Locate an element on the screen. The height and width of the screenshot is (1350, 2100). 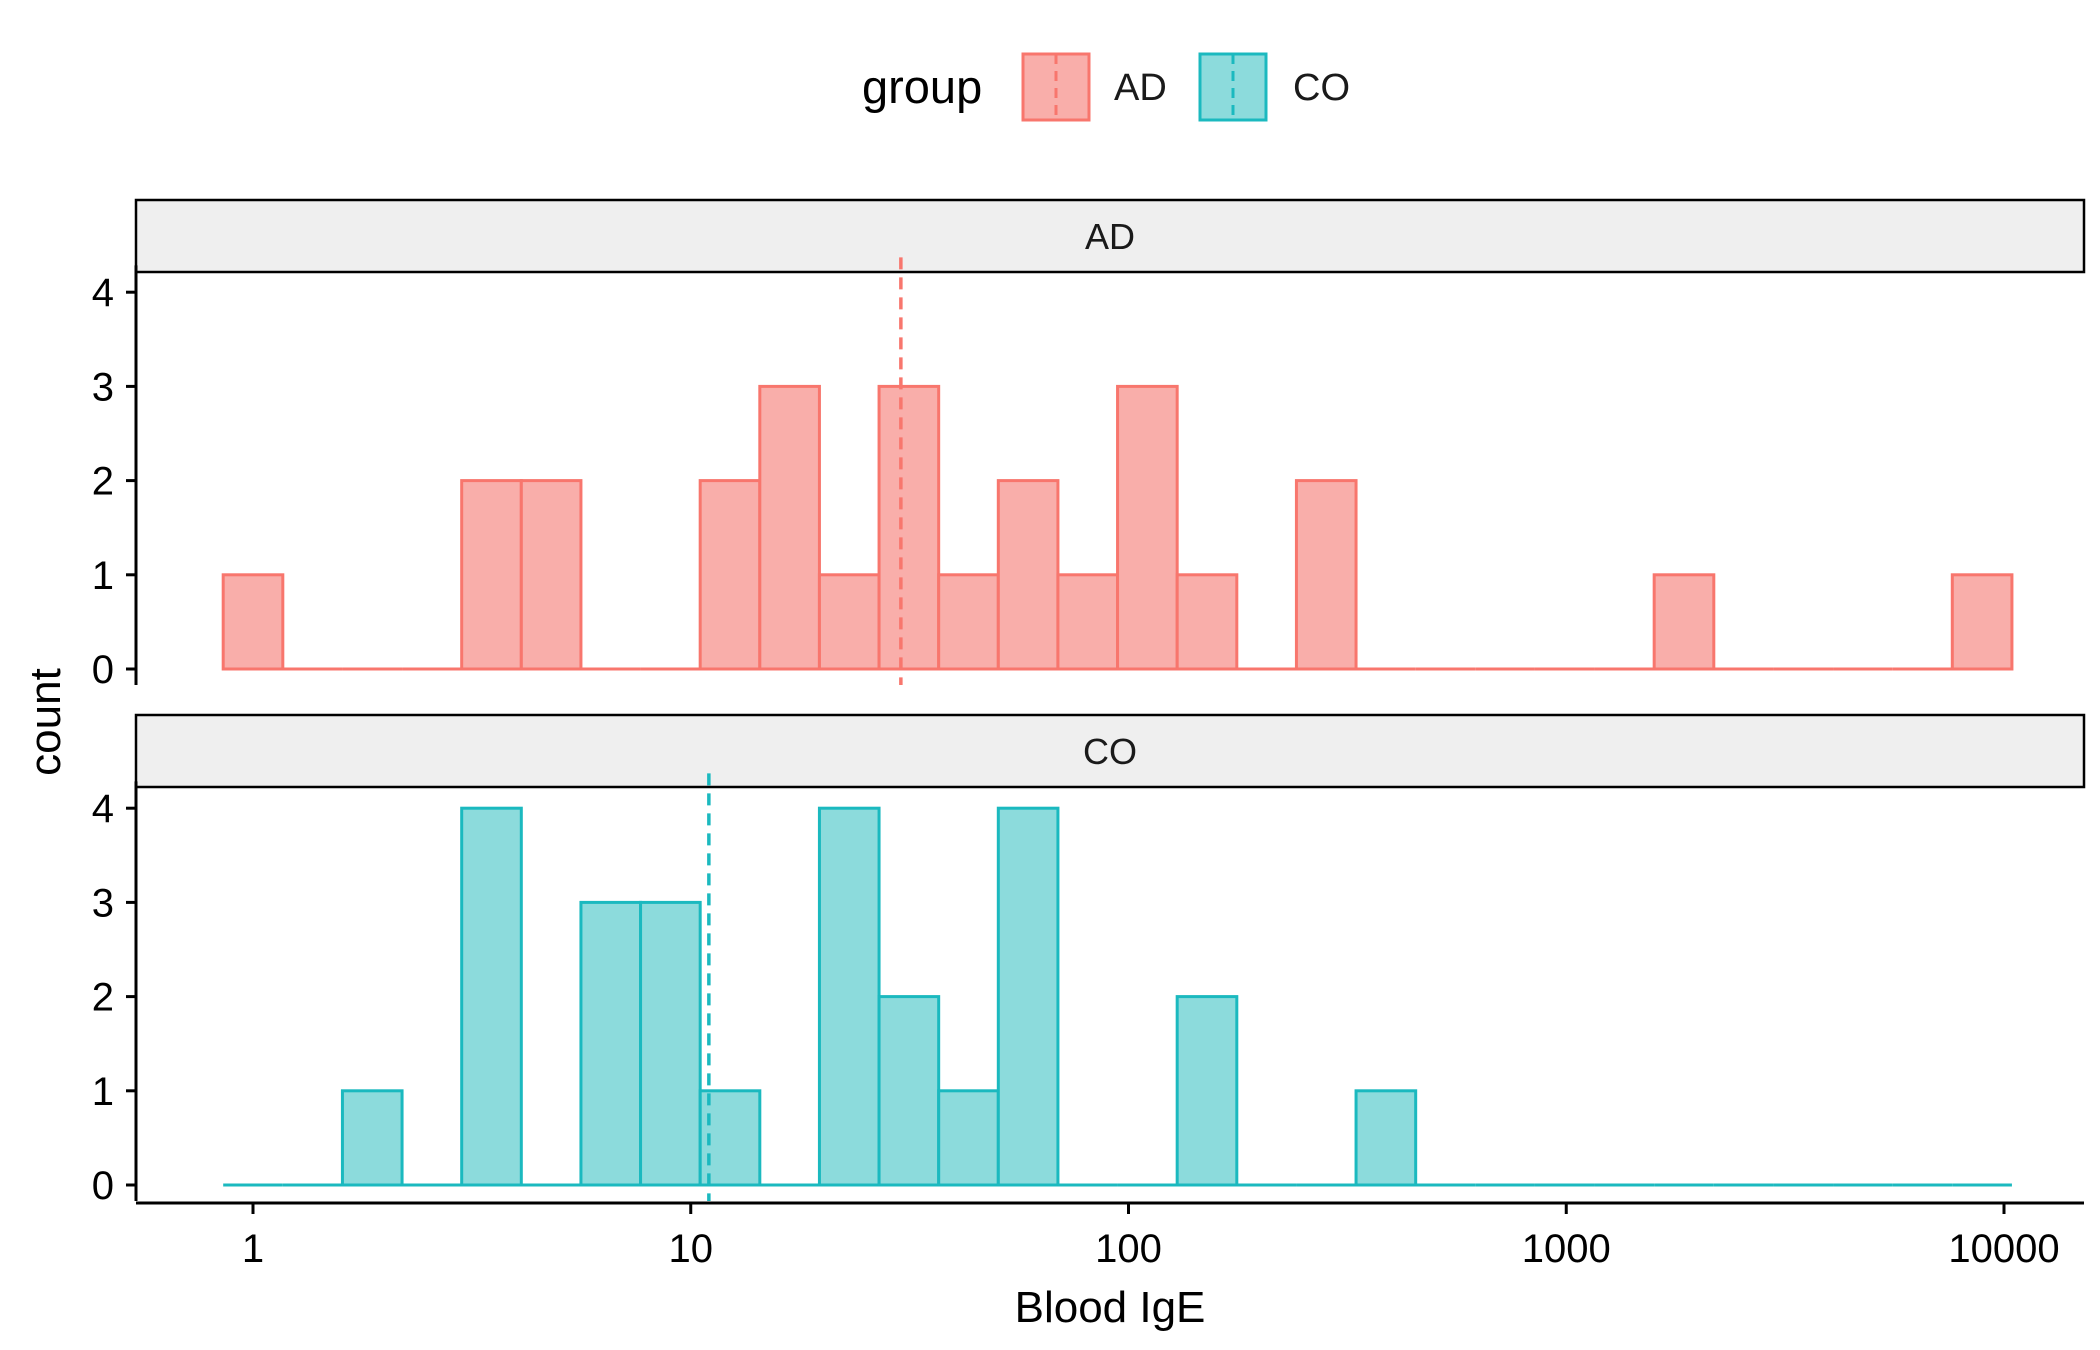
x-tick-label: 1000 is located at coordinates (1566, 1249).